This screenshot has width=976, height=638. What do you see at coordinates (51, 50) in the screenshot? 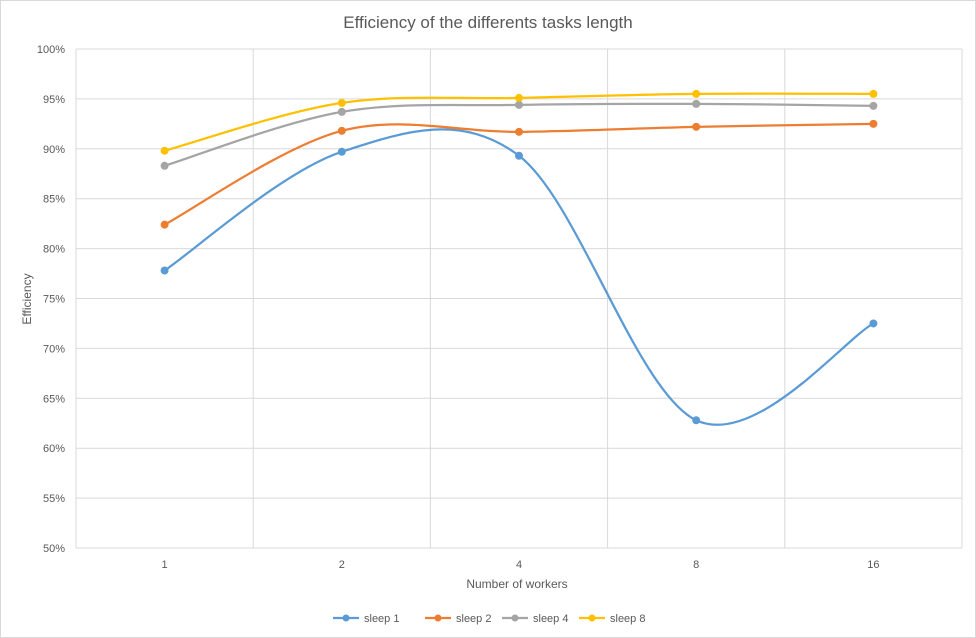
I see `y-tick-label: 100%` at bounding box center [51, 50].